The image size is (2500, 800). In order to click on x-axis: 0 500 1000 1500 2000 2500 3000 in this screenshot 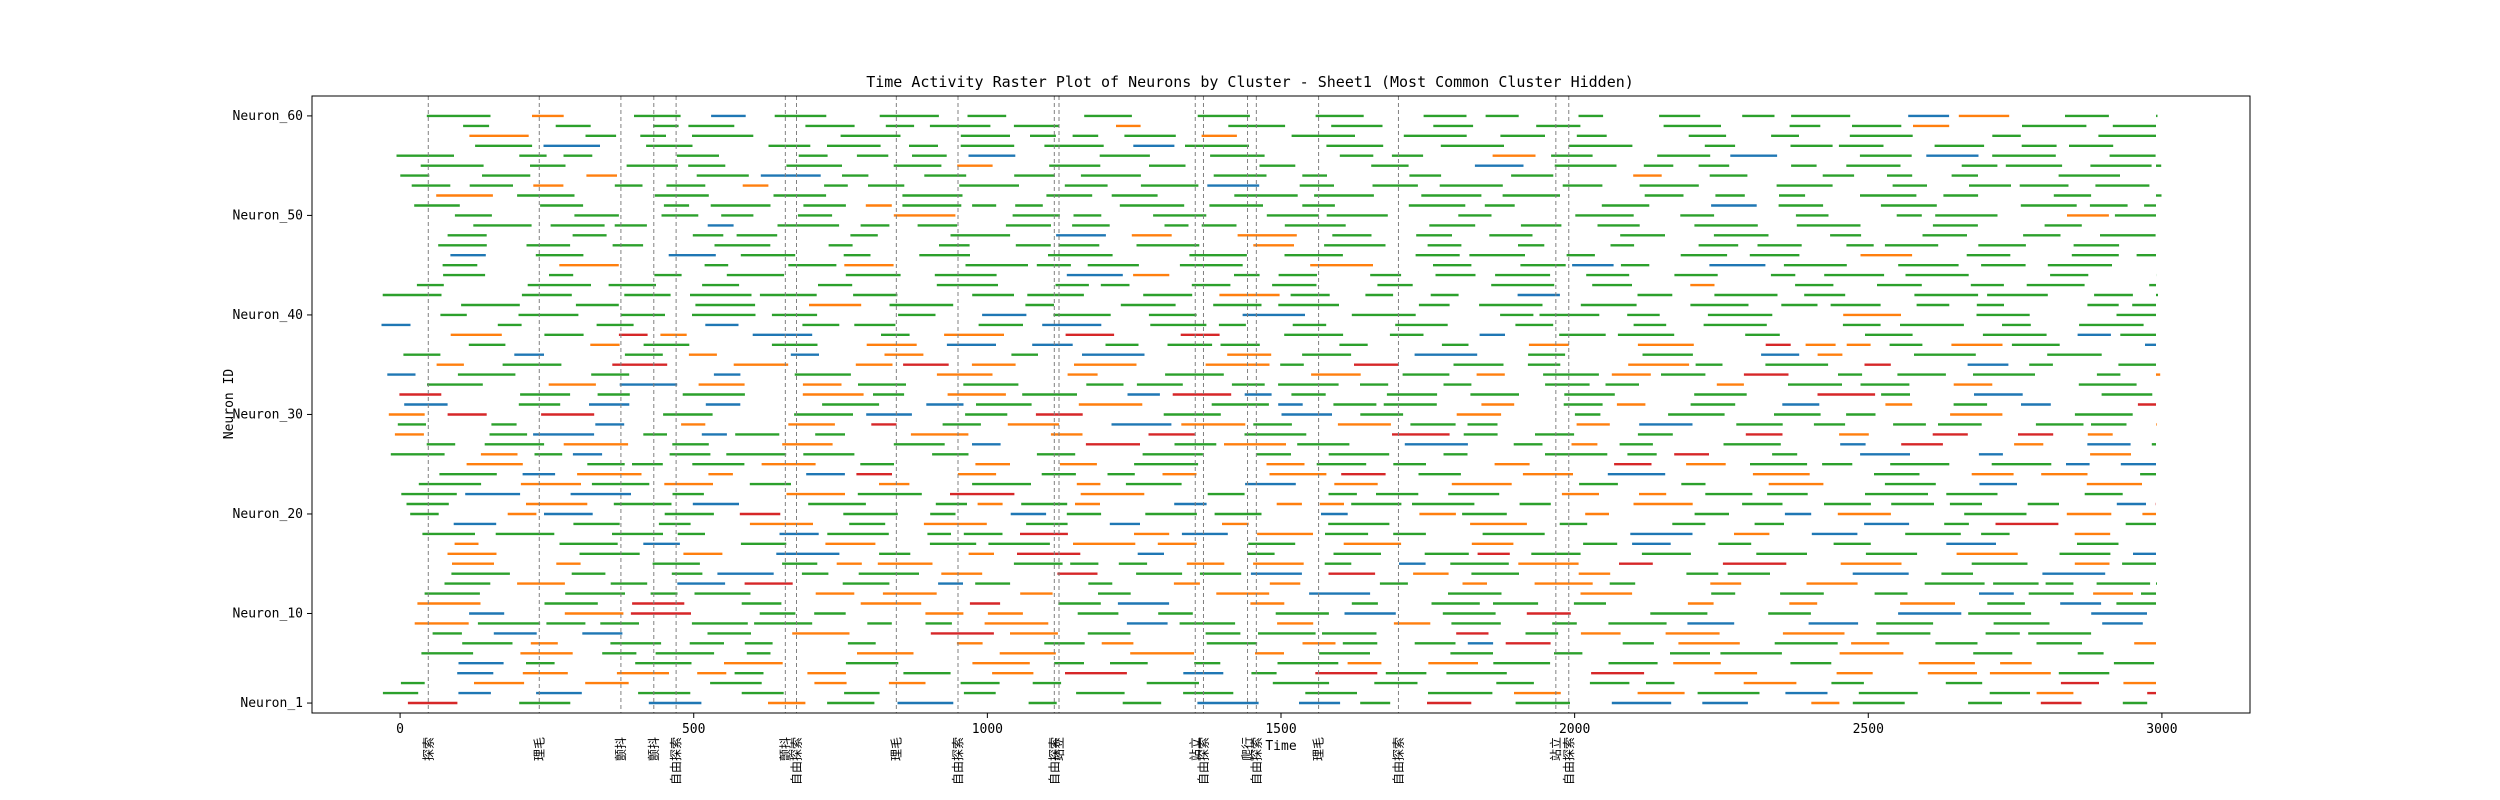, I will do `click(1287, 725)`.